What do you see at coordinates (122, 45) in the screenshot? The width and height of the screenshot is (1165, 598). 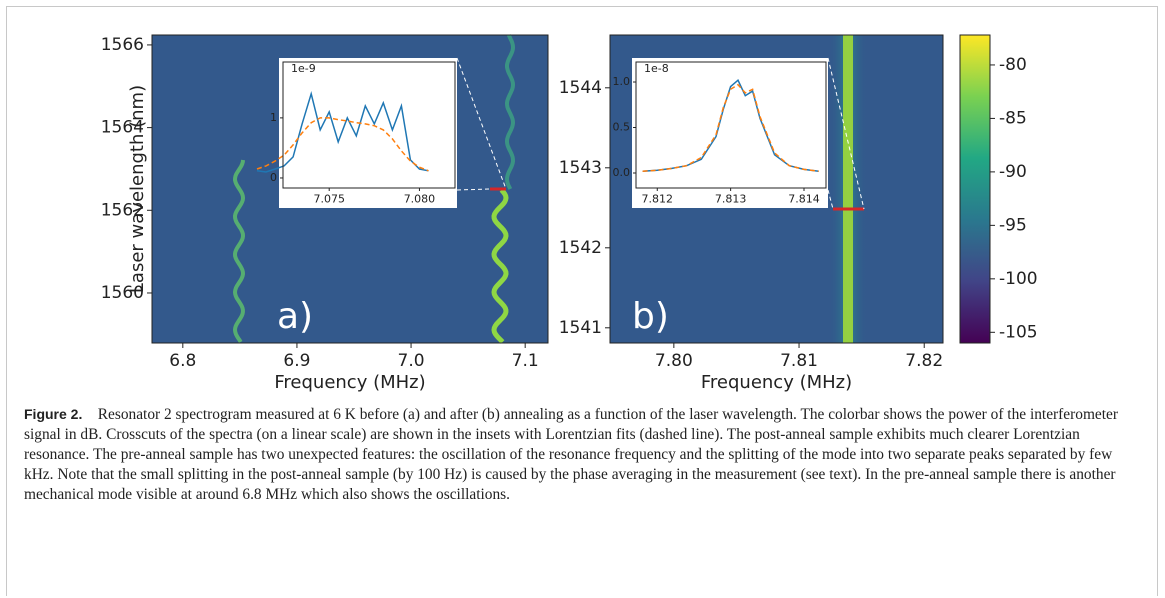 I see `y-tick-label: 1566` at bounding box center [122, 45].